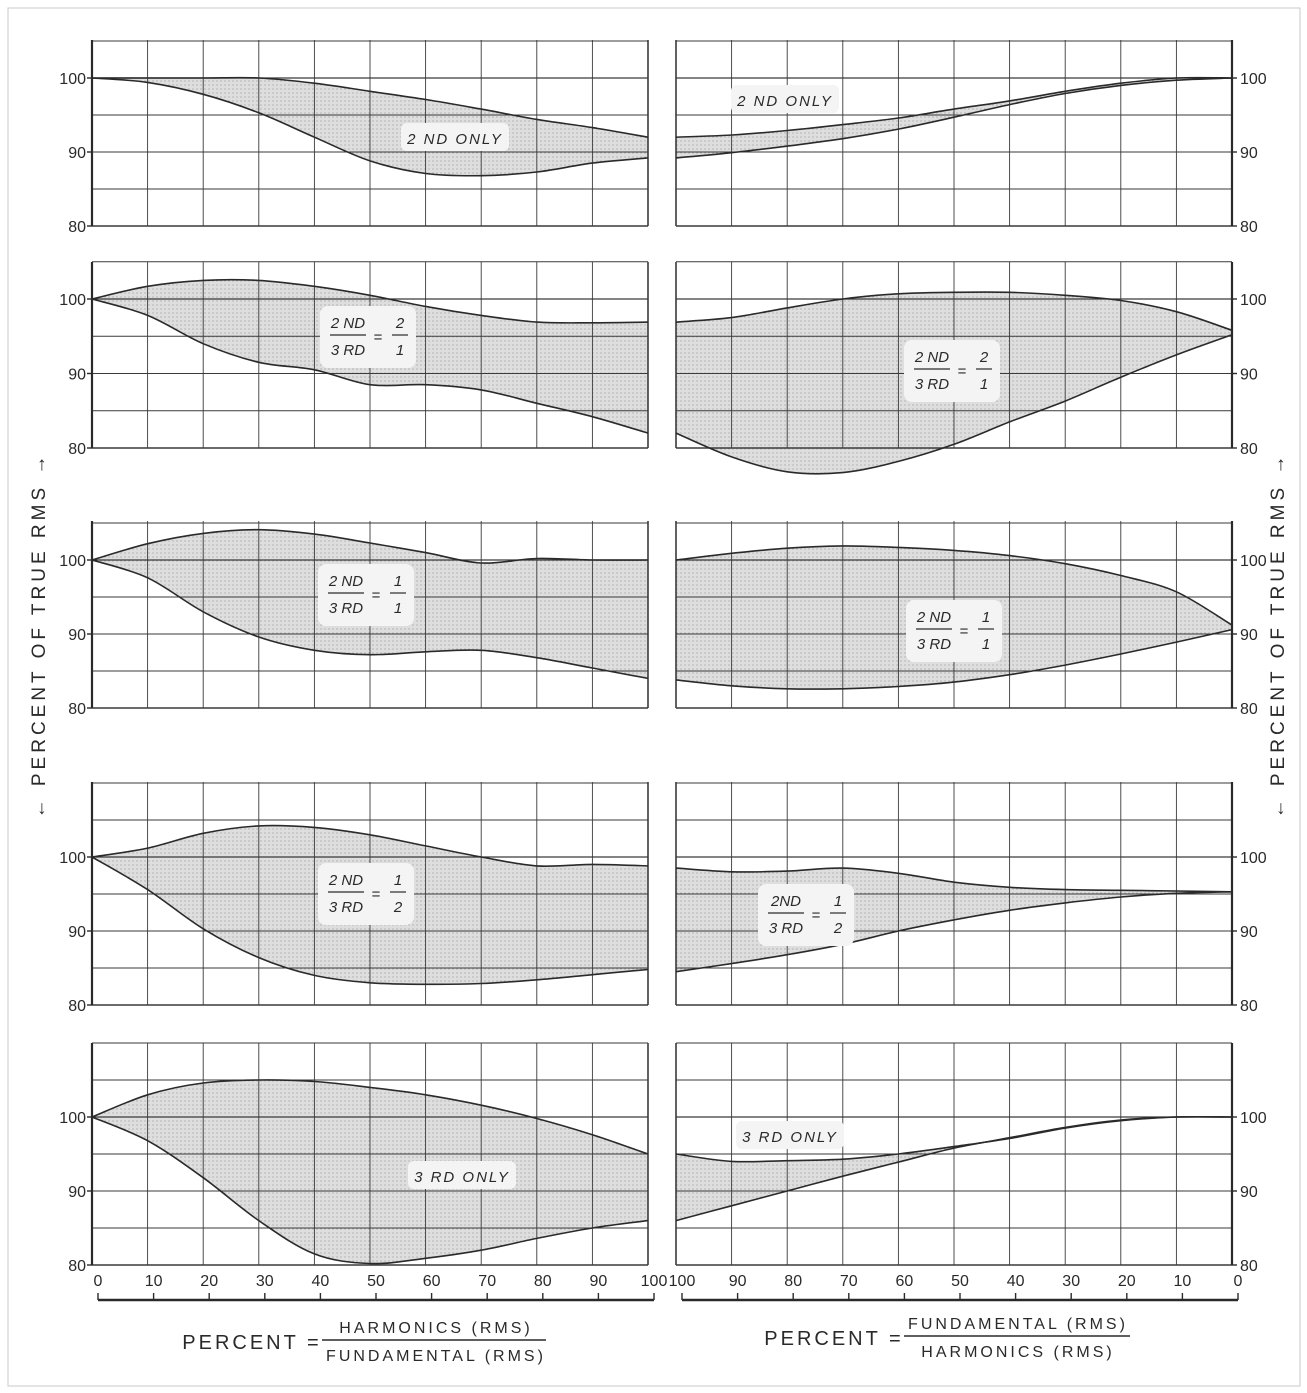 Image resolution: width=1307 pixels, height=1393 pixels. Describe the element at coordinates (785, 901) in the screenshot. I see `label-numerator: 2ND` at that location.